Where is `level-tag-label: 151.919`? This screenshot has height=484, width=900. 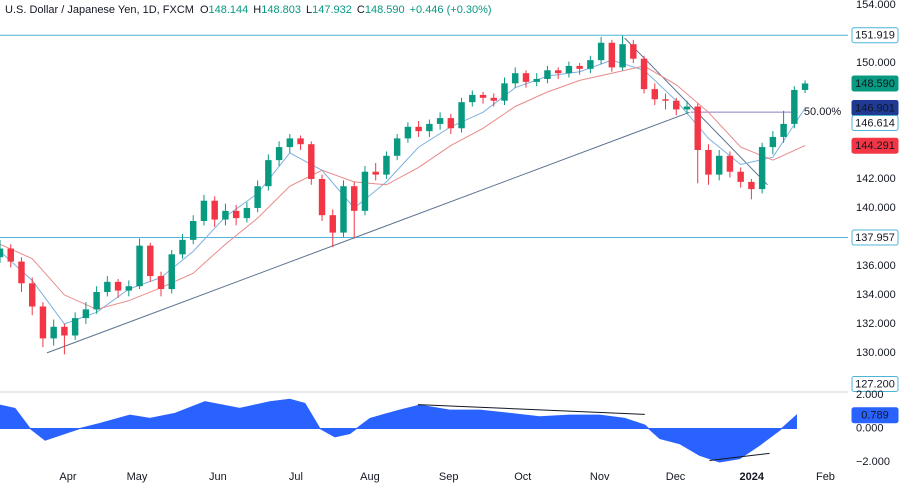
level-tag-label: 151.919 is located at coordinates (875, 36).